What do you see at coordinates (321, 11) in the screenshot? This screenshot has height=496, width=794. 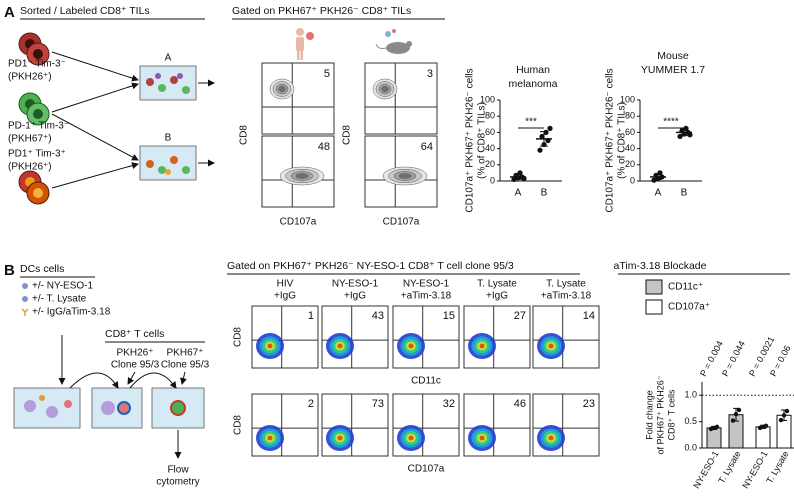 I see `section-title: Gated on PKH67⁺ PKH26⁻ CD8⁺ TILs` at bounding box center [321, 11].